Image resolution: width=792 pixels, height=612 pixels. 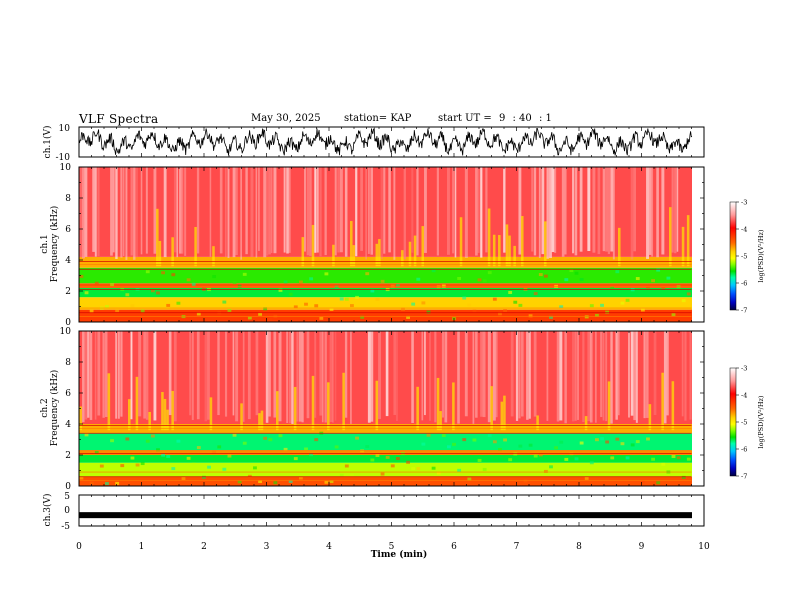 What do you see at coordinates (747, 257) in the screenshot?
I see `ch1-colorbar: -3 -4 -5 -6 -7 log(PSD)(V²/Hz)` at bounding box center [747, 257].